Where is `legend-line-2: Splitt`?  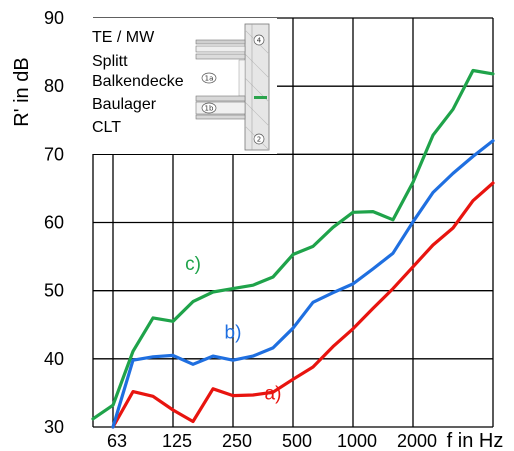
legend-line-2: Splitt is located at coordinates (110, 61).